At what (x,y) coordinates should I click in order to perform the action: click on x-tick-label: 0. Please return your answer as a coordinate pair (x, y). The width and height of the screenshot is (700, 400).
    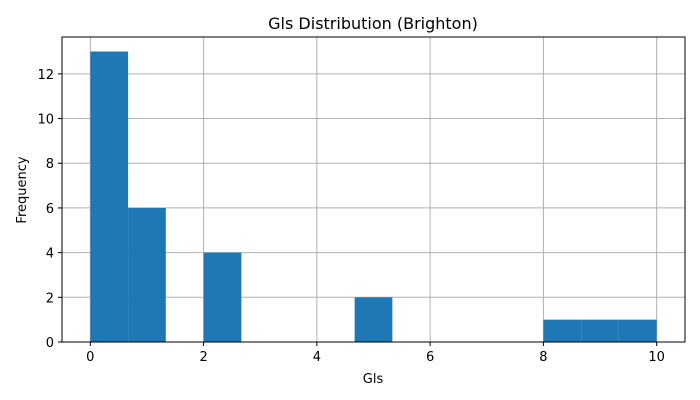
    Looking at the image, I should click on (90, 357).